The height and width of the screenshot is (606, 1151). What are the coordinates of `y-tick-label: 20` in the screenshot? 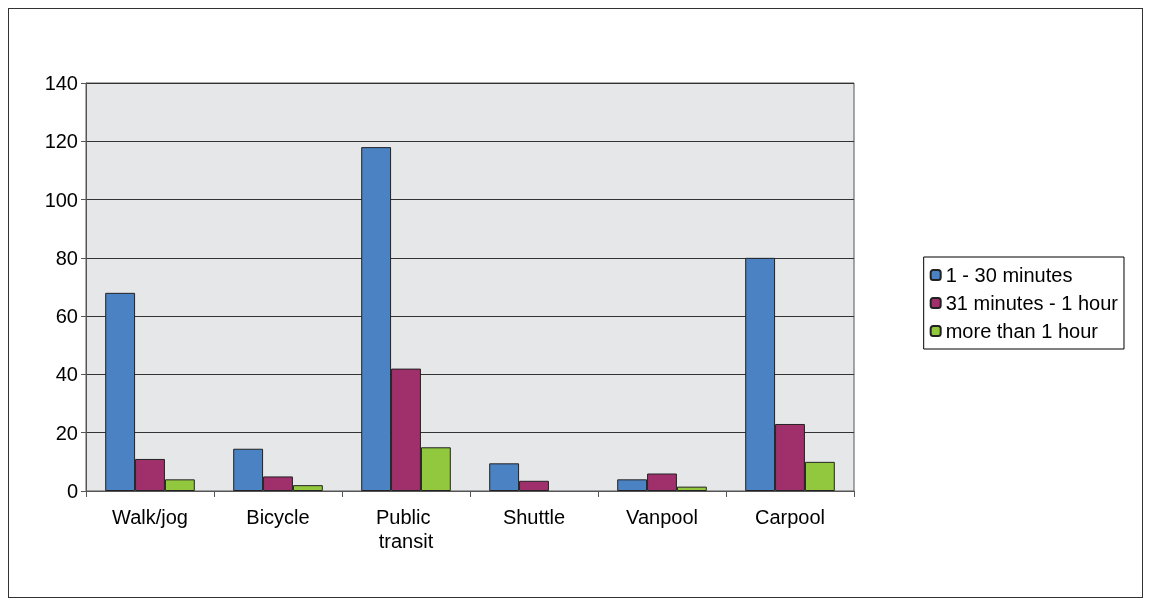 It's located at (66, 432).